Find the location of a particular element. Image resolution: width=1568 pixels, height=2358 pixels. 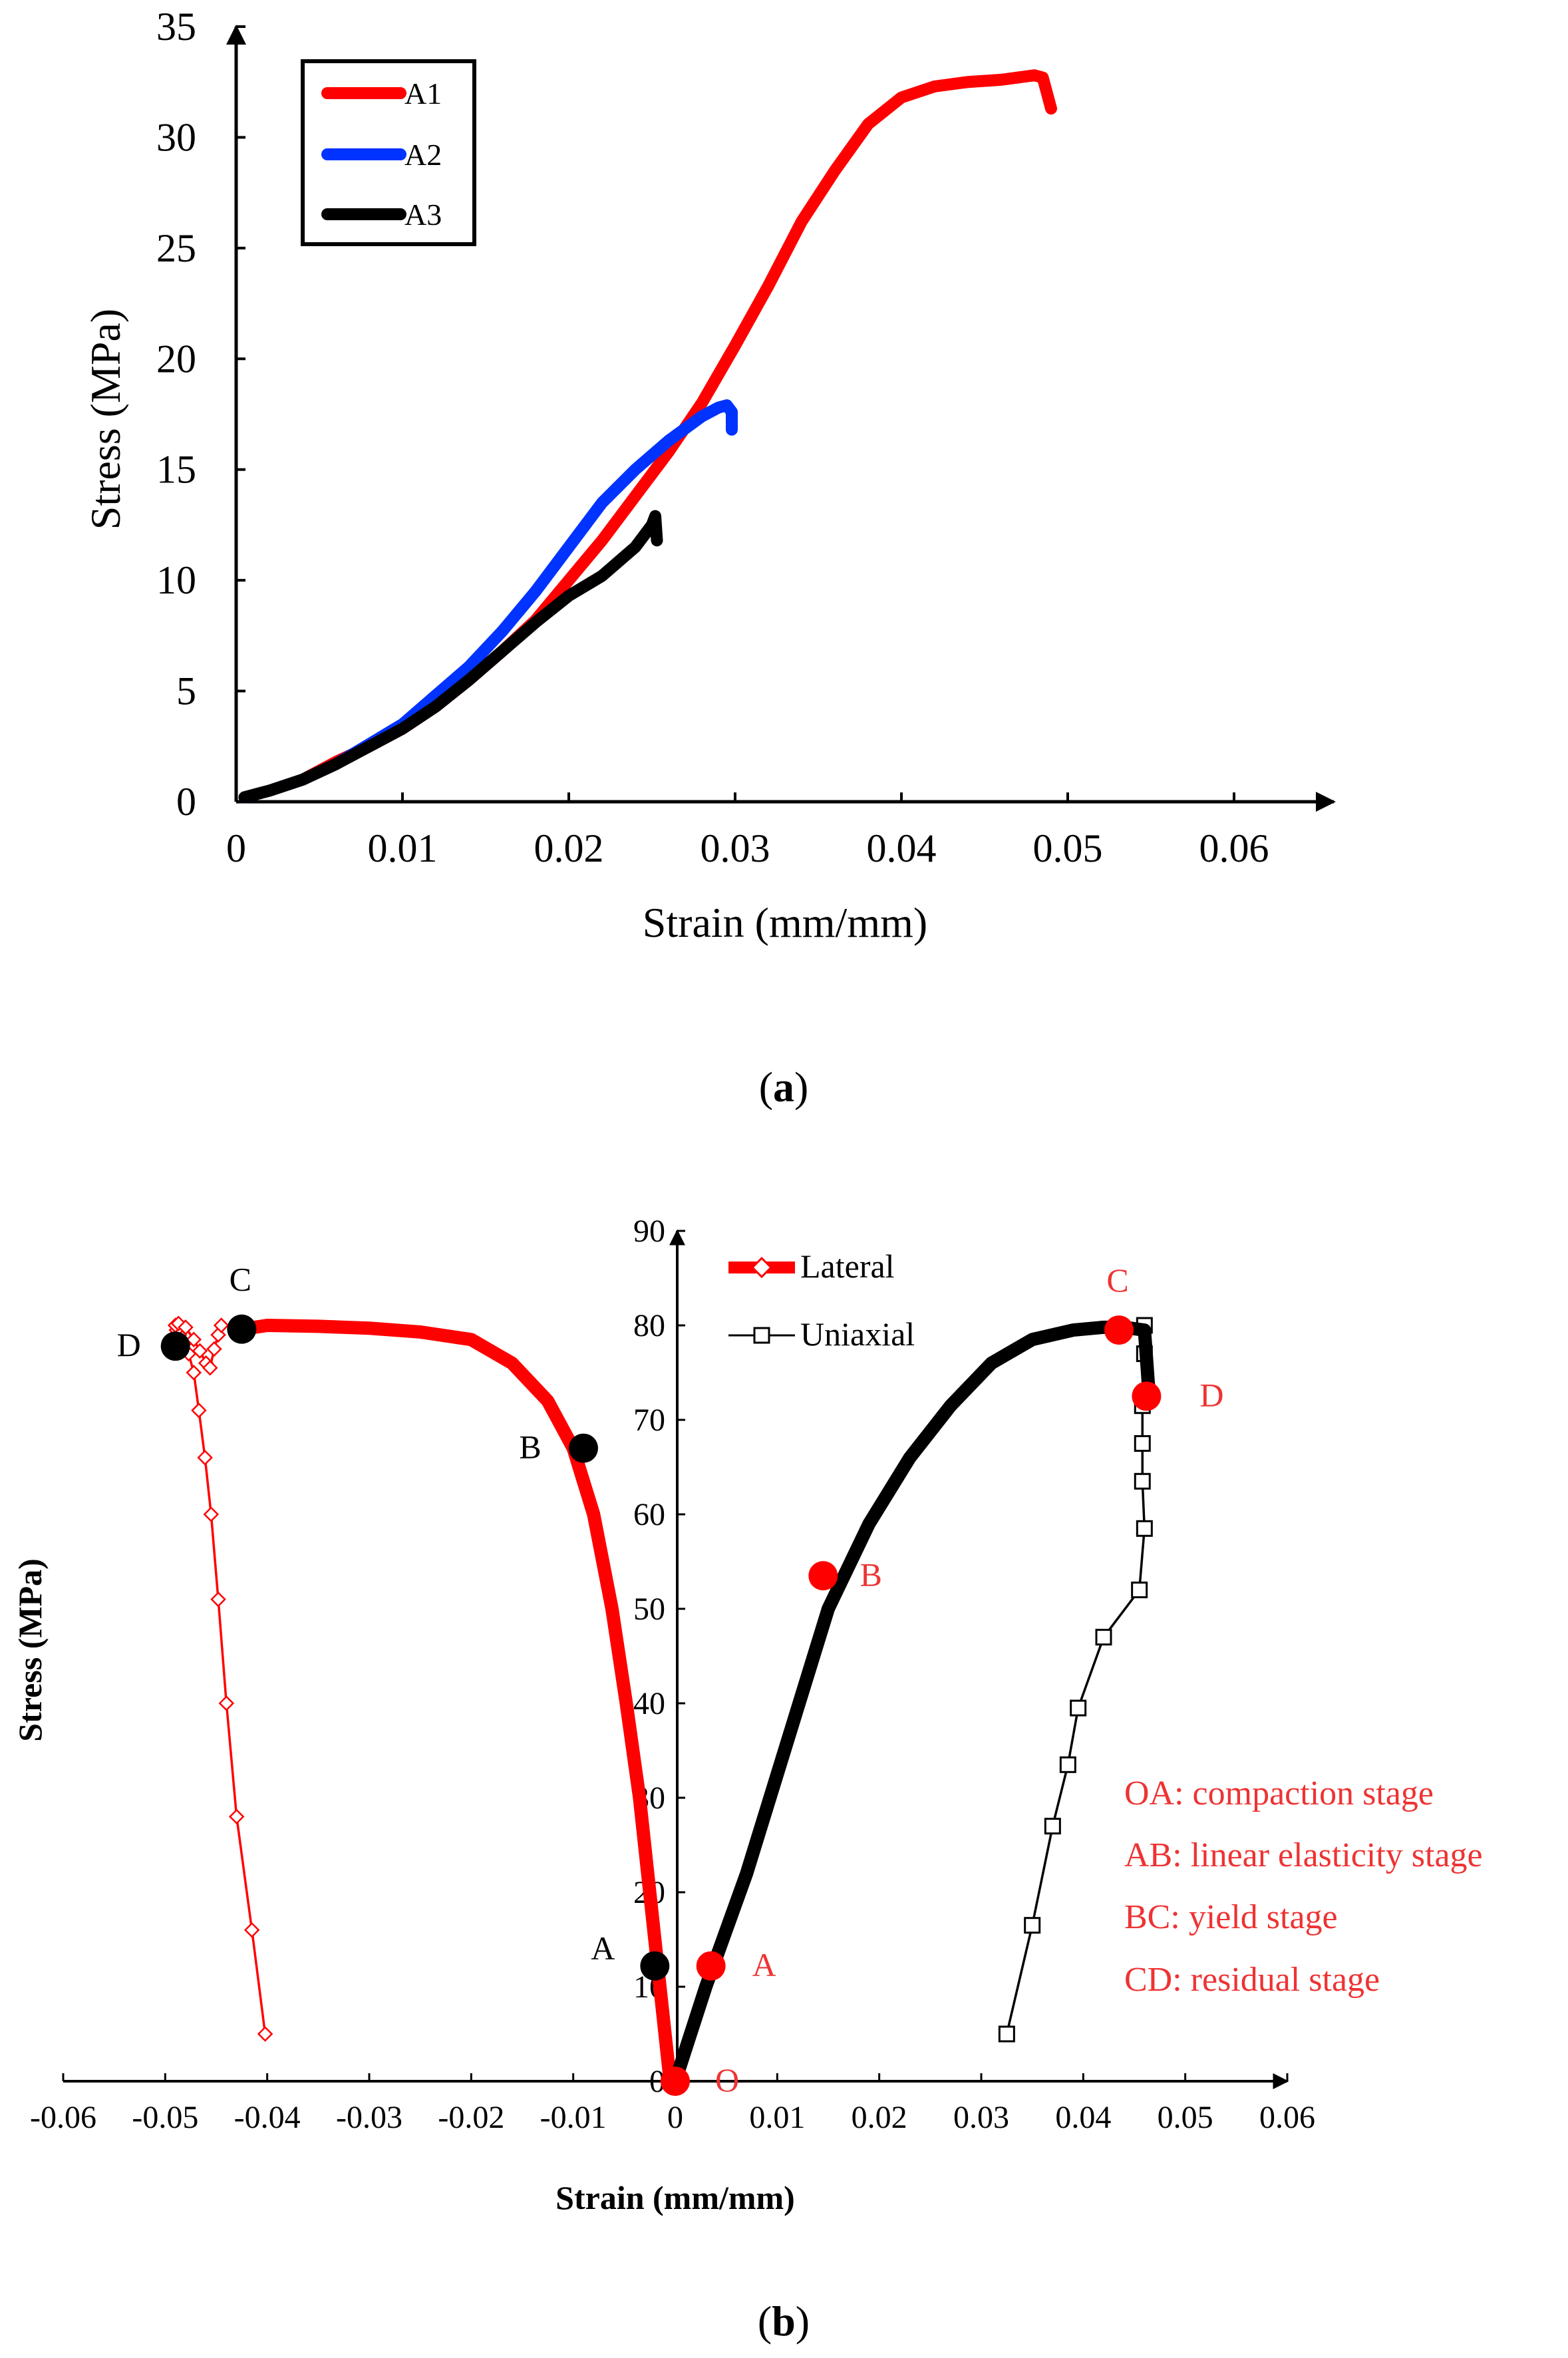

panel-b-x-tick-label: -0.03 is located at coordinates (369, 2118).